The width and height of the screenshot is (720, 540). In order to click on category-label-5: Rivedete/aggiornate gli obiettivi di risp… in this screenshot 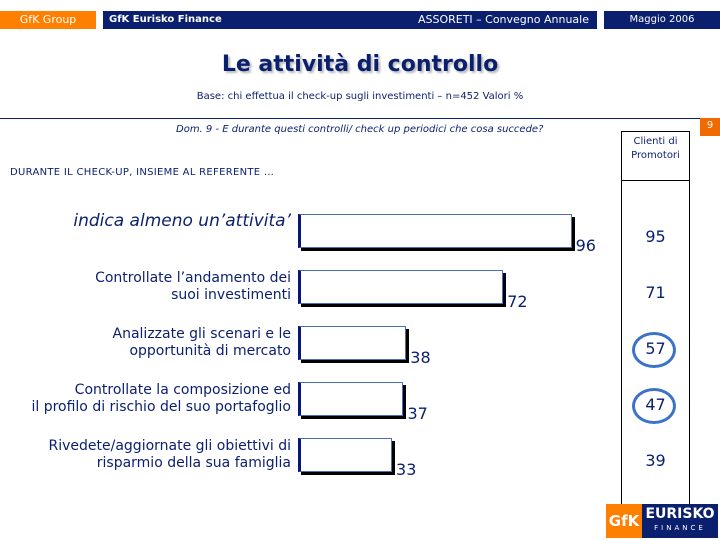, I will do `click(146, 455)`.